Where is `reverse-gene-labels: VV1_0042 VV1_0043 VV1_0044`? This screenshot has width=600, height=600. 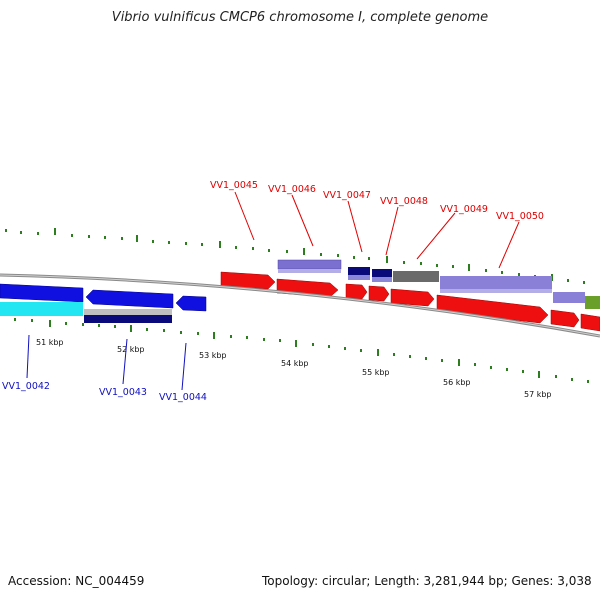
reverse-gene-labels: VV1_0042 VV1_0043 VV1_0044 is located at coordinates (104, 392).